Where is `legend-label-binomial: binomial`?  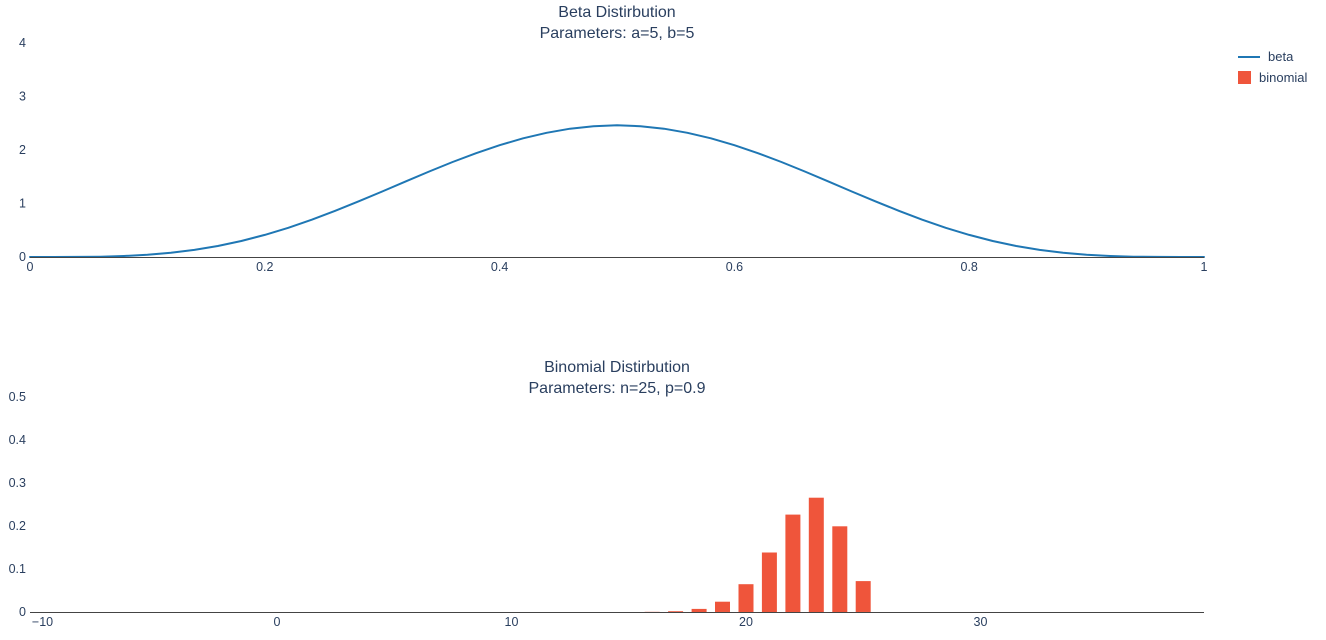 legend-label-binomial: binomial is located at coordinates (1283, 77).